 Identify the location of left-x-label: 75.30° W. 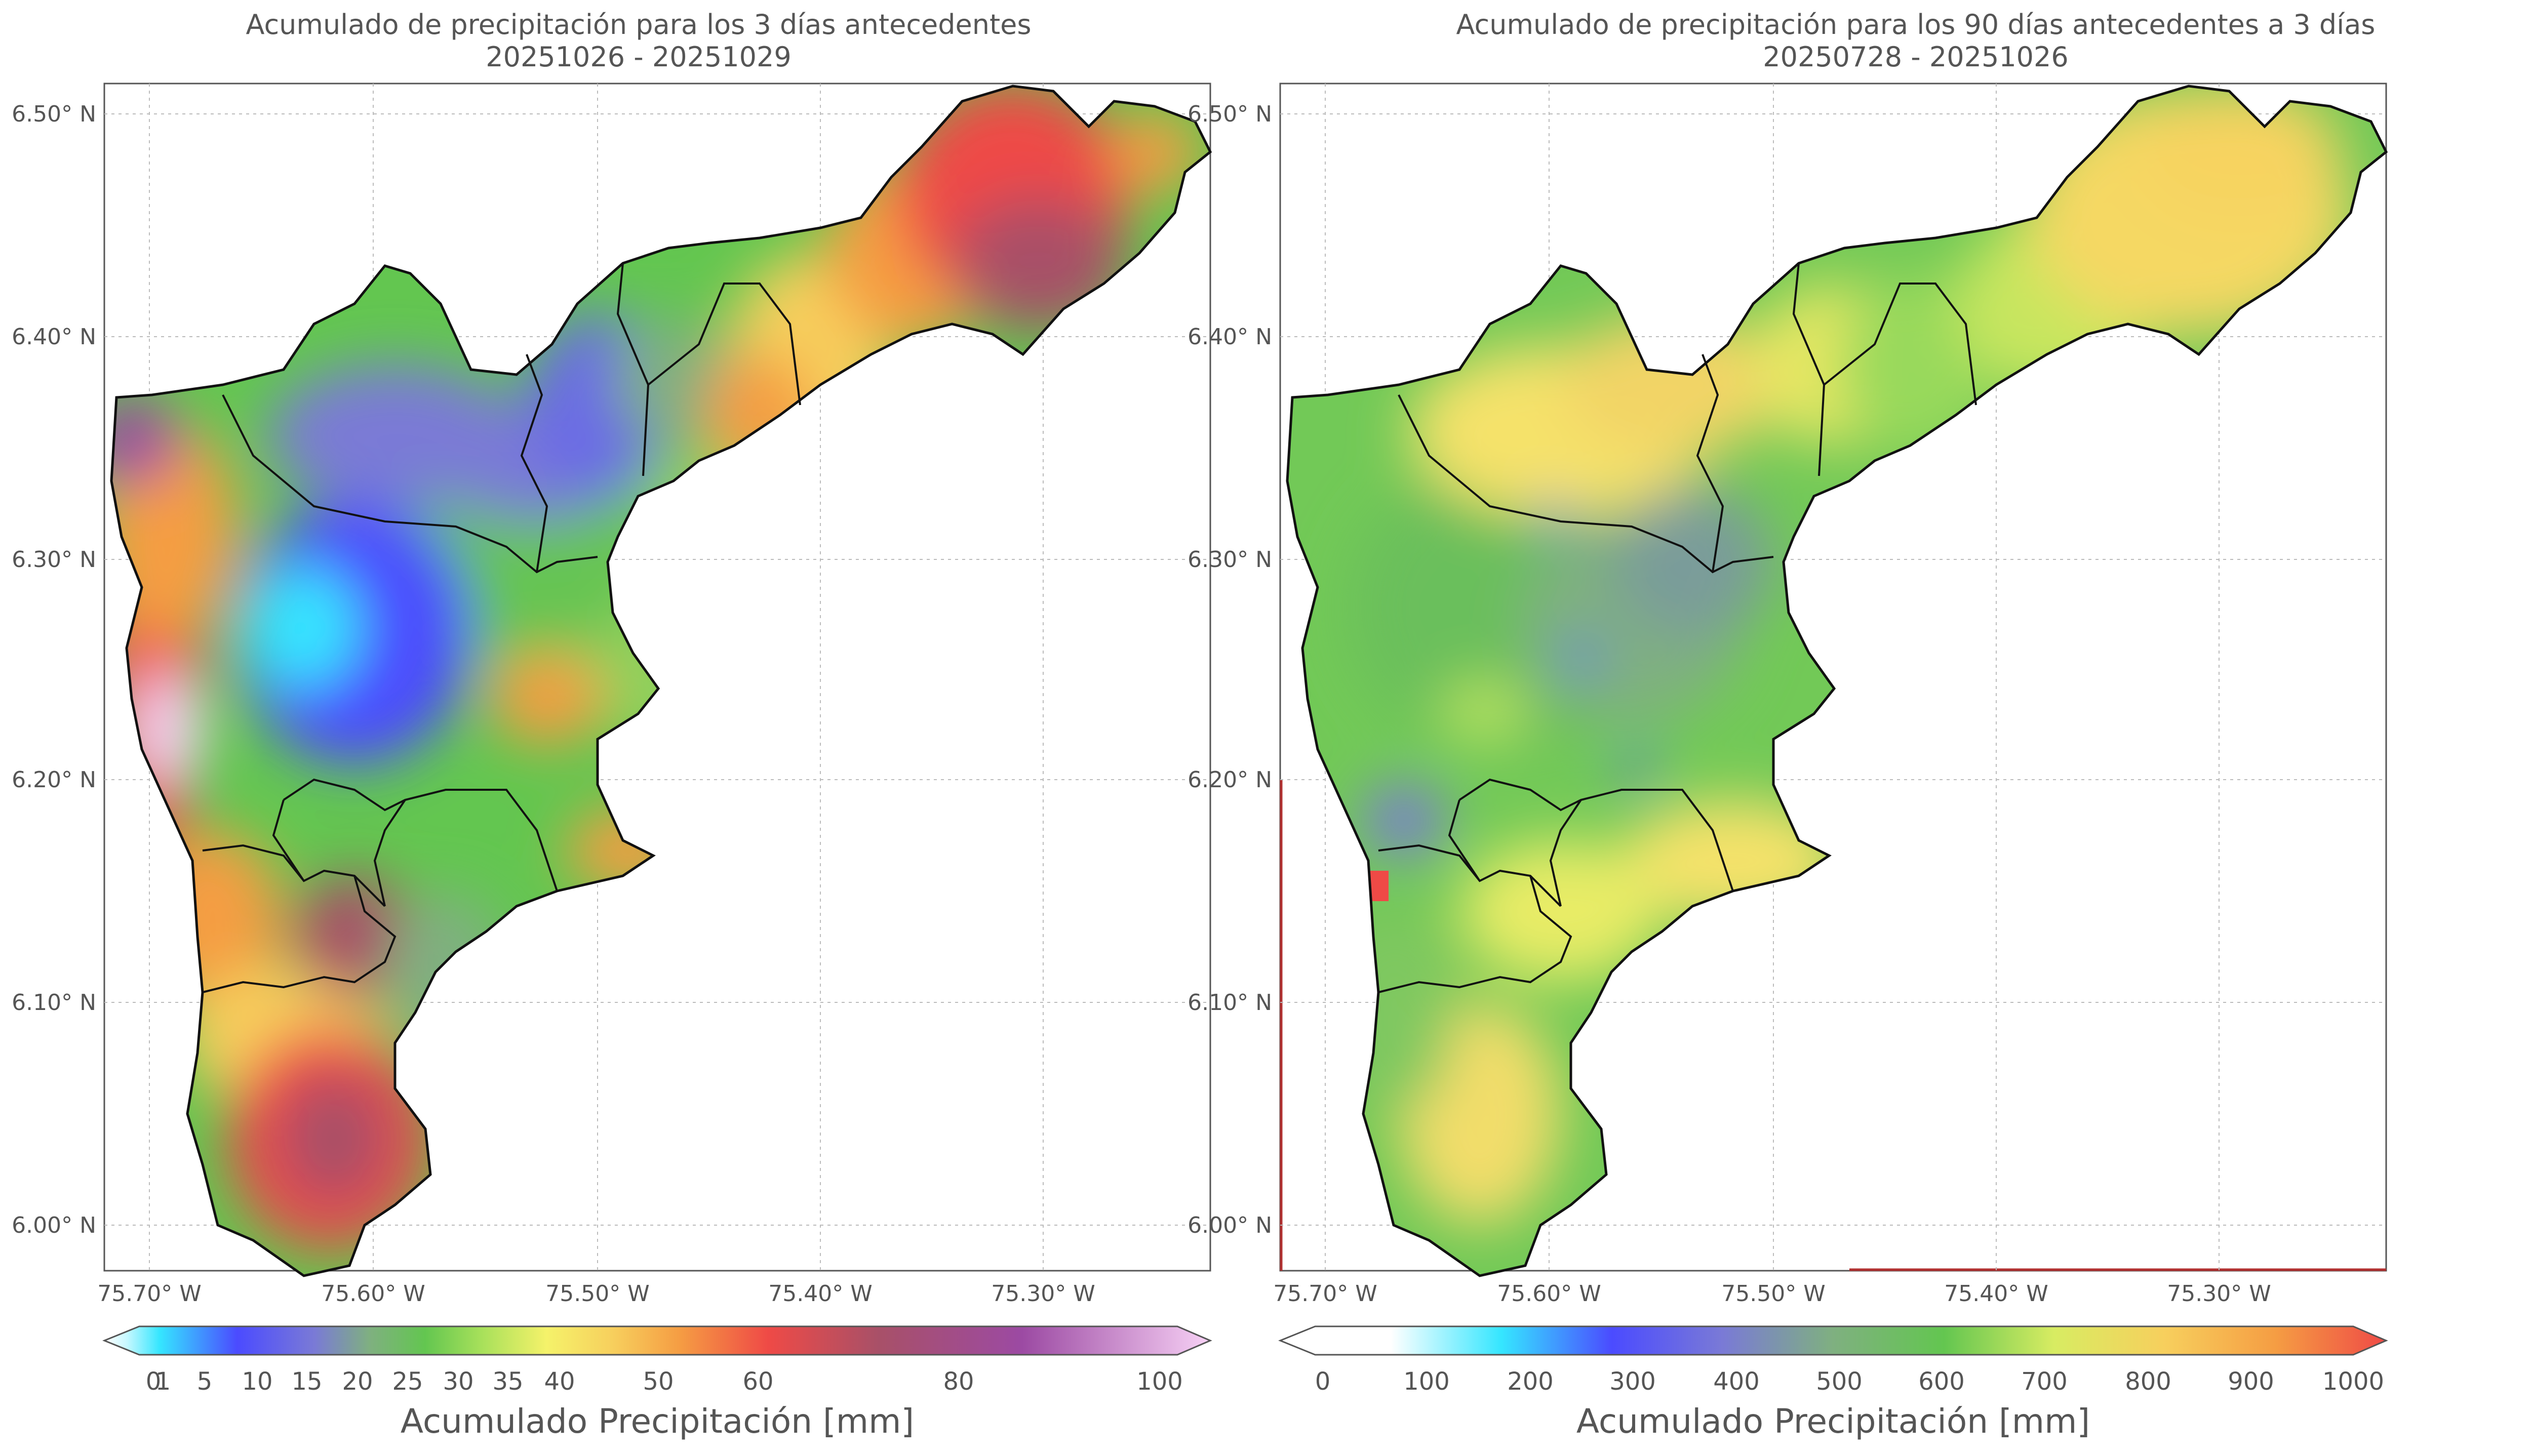
(1043, 1294).